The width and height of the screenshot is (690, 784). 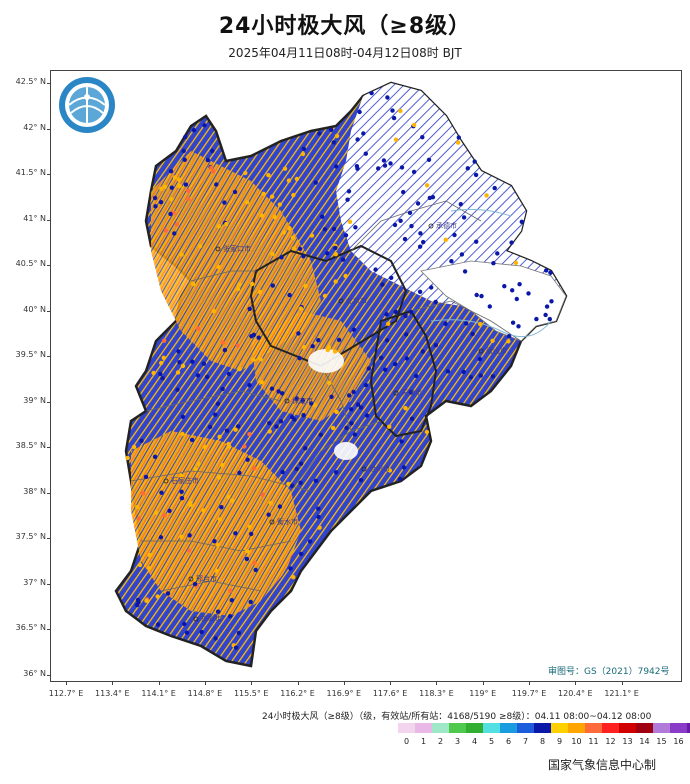 What do you see at coordinates (158, 693) in the screenshot?
I see `x-tick-label: 114.1° E` at bounding box center [158, 693].